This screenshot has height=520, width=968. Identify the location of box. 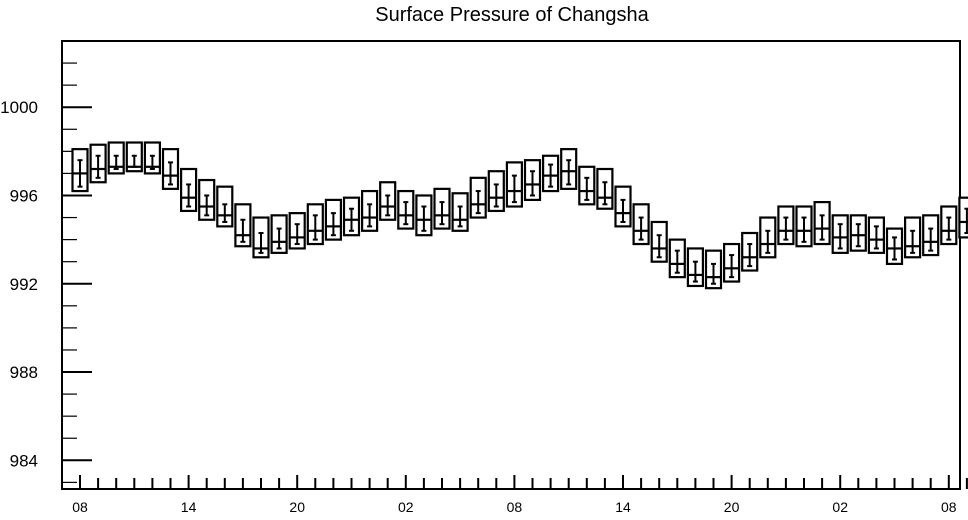
(963, 217).